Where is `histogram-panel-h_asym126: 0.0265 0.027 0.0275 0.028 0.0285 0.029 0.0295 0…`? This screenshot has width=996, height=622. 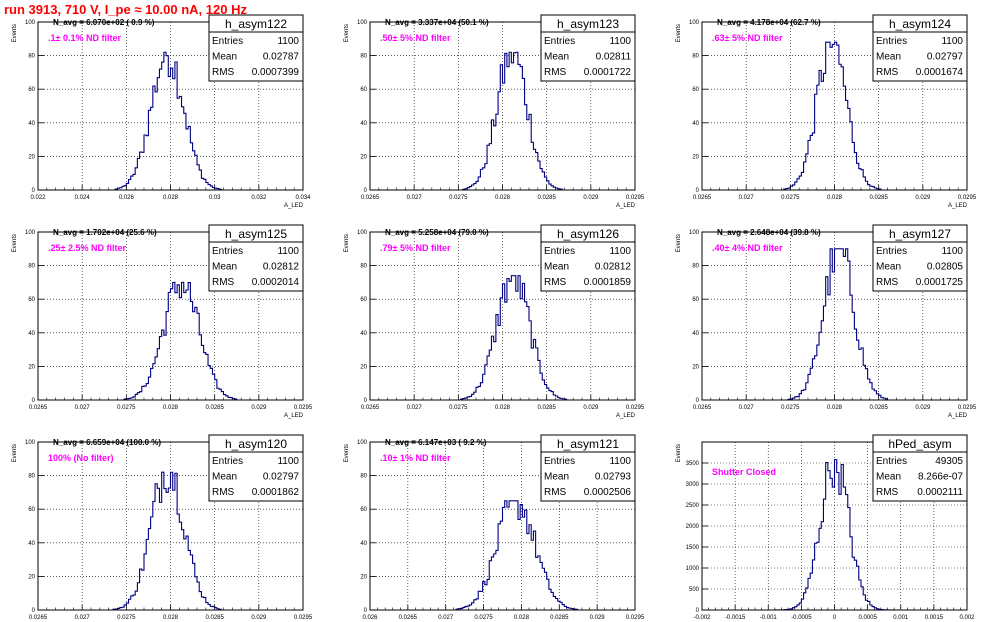
histogram-panel-h_asym126: 0.0265 0.027 0.0275 0.028 0.0285 0.029 0.0295 0… is located at coordinates (494, 321).